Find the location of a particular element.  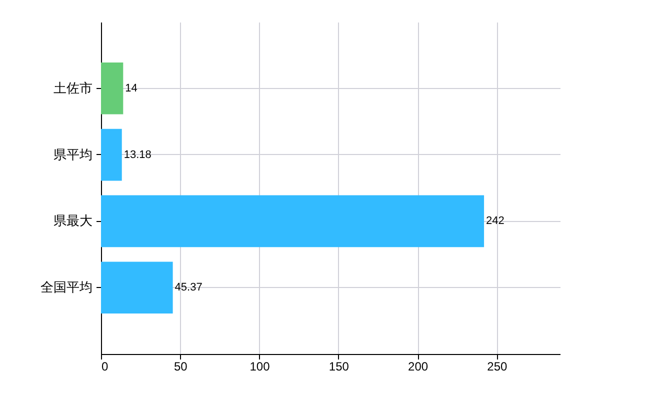

y-tick-label: 土佐市 is located at coordinates (73, 88).